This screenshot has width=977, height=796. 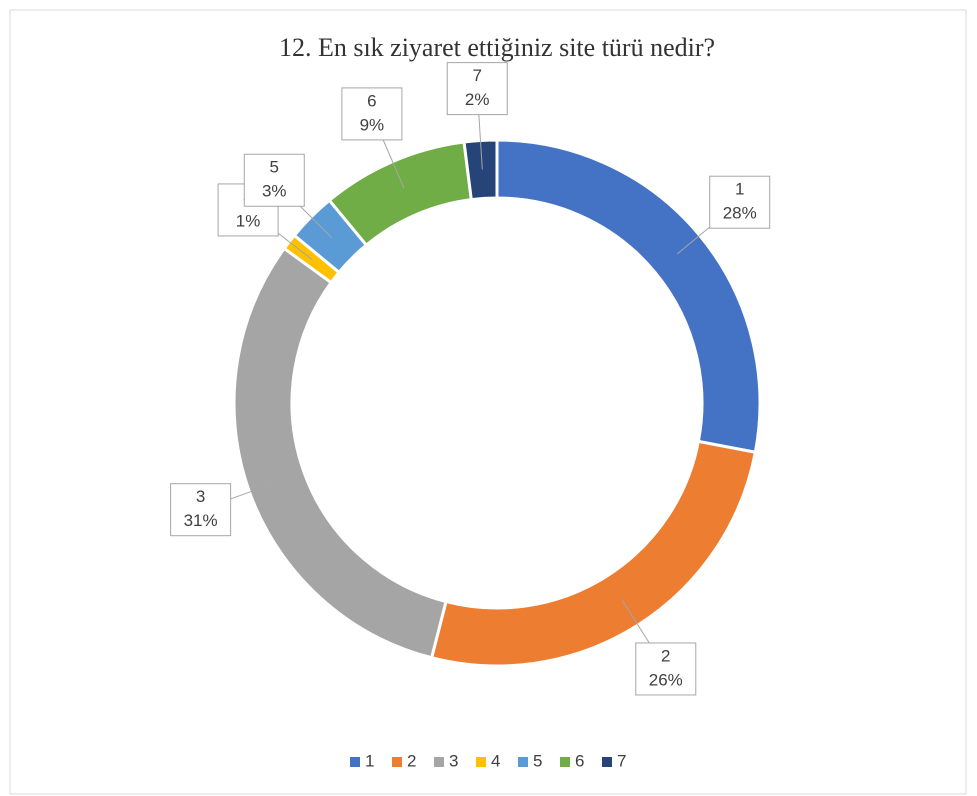 I want to click on data-label-value: 2%, so click(x=477, y=99).